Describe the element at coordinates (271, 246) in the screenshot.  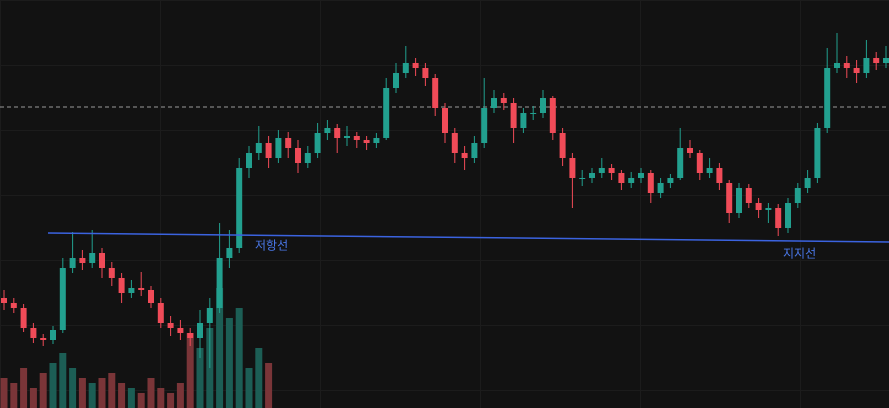
I see `annotation: 저항선` at that location.